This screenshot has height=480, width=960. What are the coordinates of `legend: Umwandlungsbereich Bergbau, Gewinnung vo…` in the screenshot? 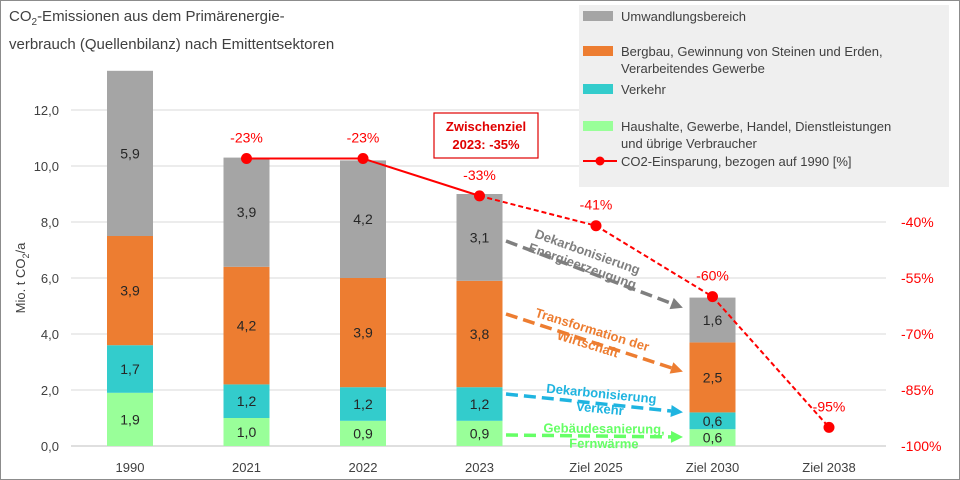 It's located at (764, 96).